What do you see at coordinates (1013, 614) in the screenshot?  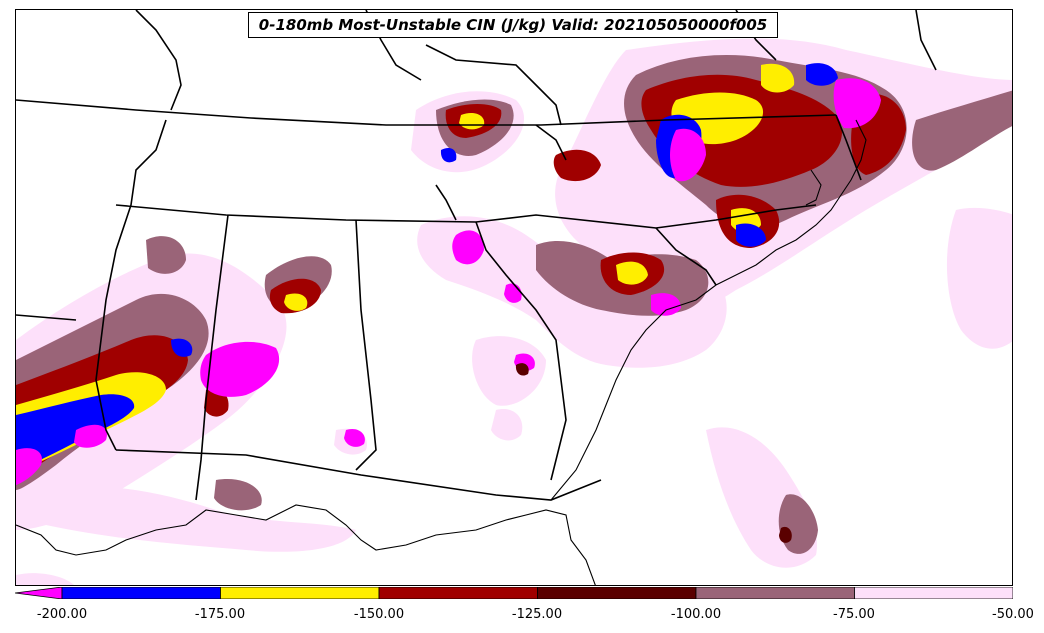 I see `colorbar-tick-label: -50.00` at bounding box center [1013, 614].